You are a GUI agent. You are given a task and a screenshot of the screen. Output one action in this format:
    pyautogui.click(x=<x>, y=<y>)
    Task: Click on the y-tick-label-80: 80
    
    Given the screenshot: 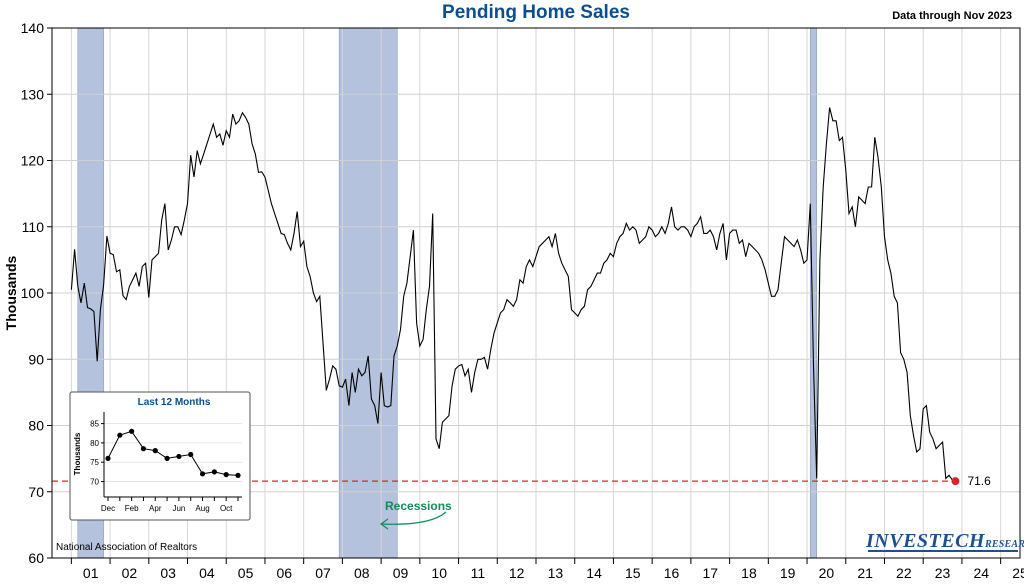 What is the action you would take?
    pyautogui.click(x=36, y=426)
    